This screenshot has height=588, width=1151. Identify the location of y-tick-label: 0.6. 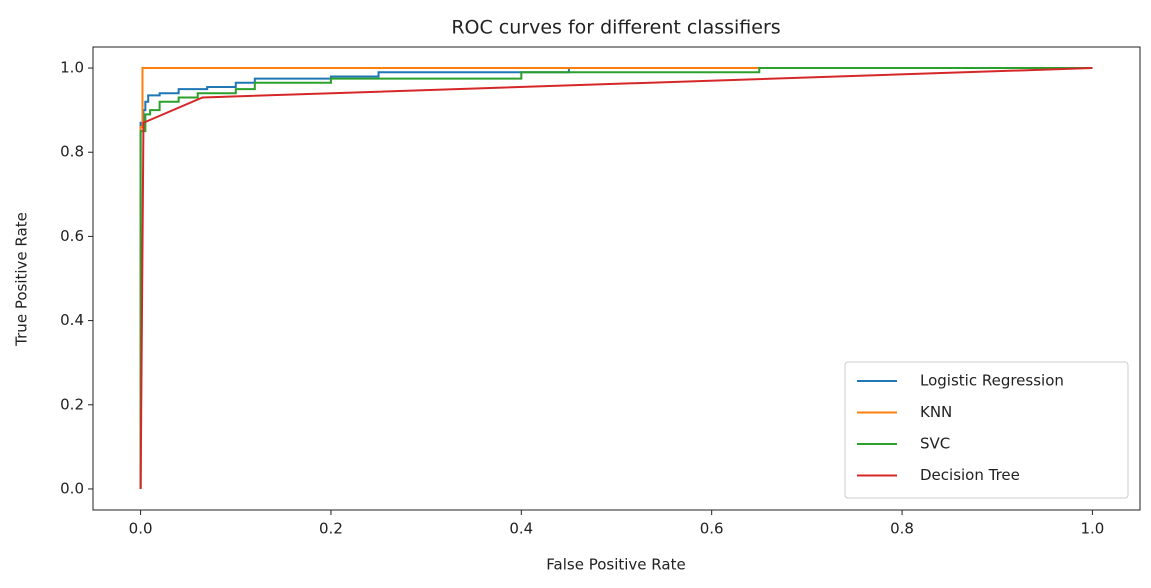
(72, 236).